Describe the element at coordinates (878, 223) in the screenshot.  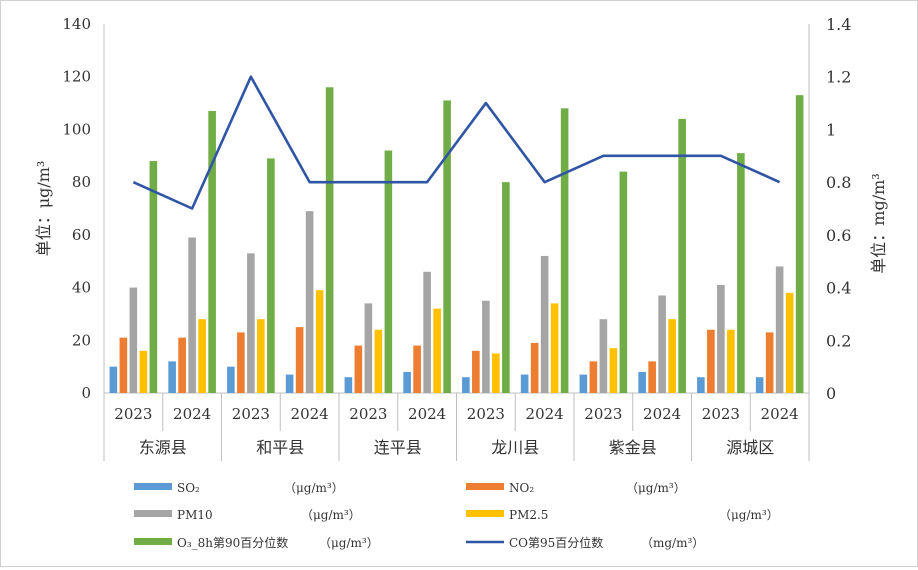
I see `right-y-axis-title: 单位：mg/m³` at that location.